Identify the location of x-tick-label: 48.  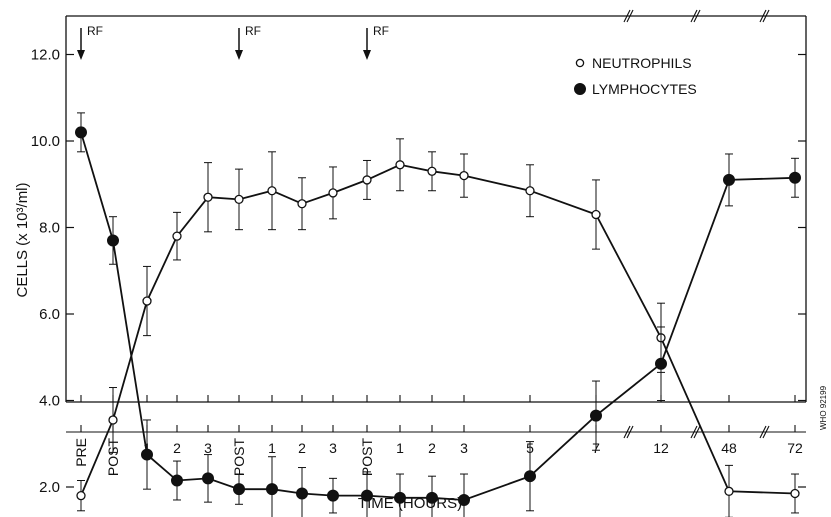
(729, 448).